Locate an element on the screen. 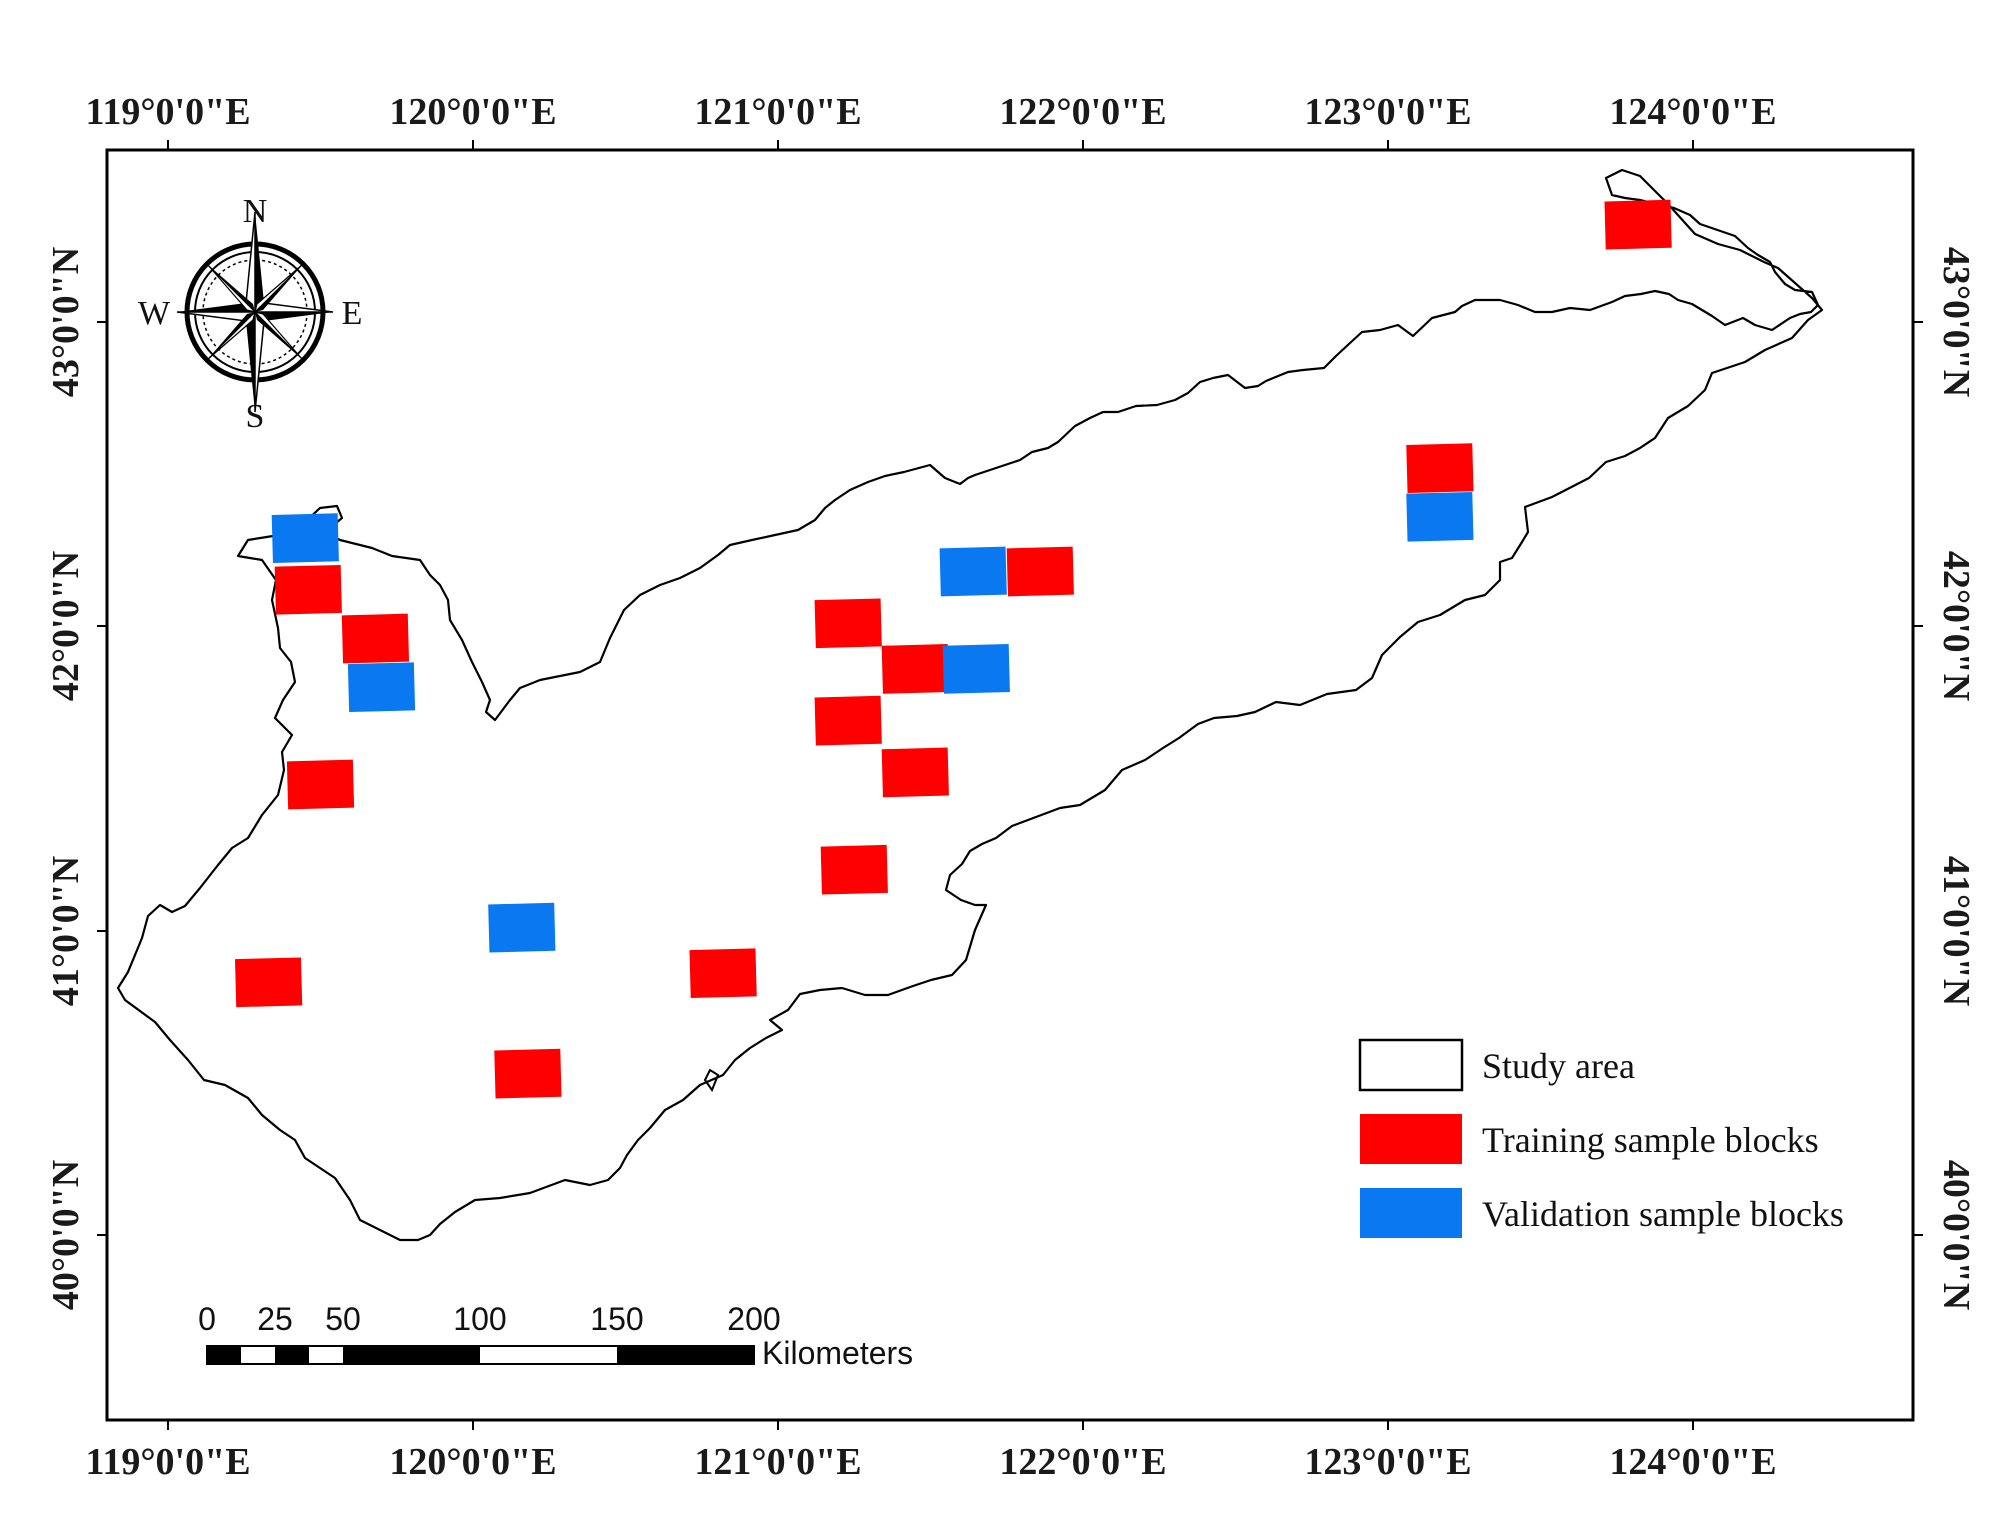 The width and height of the screenshot is (2000, 1528). top-lon-label-122: 122°0'0"E is located at coordinates (1082, 112).